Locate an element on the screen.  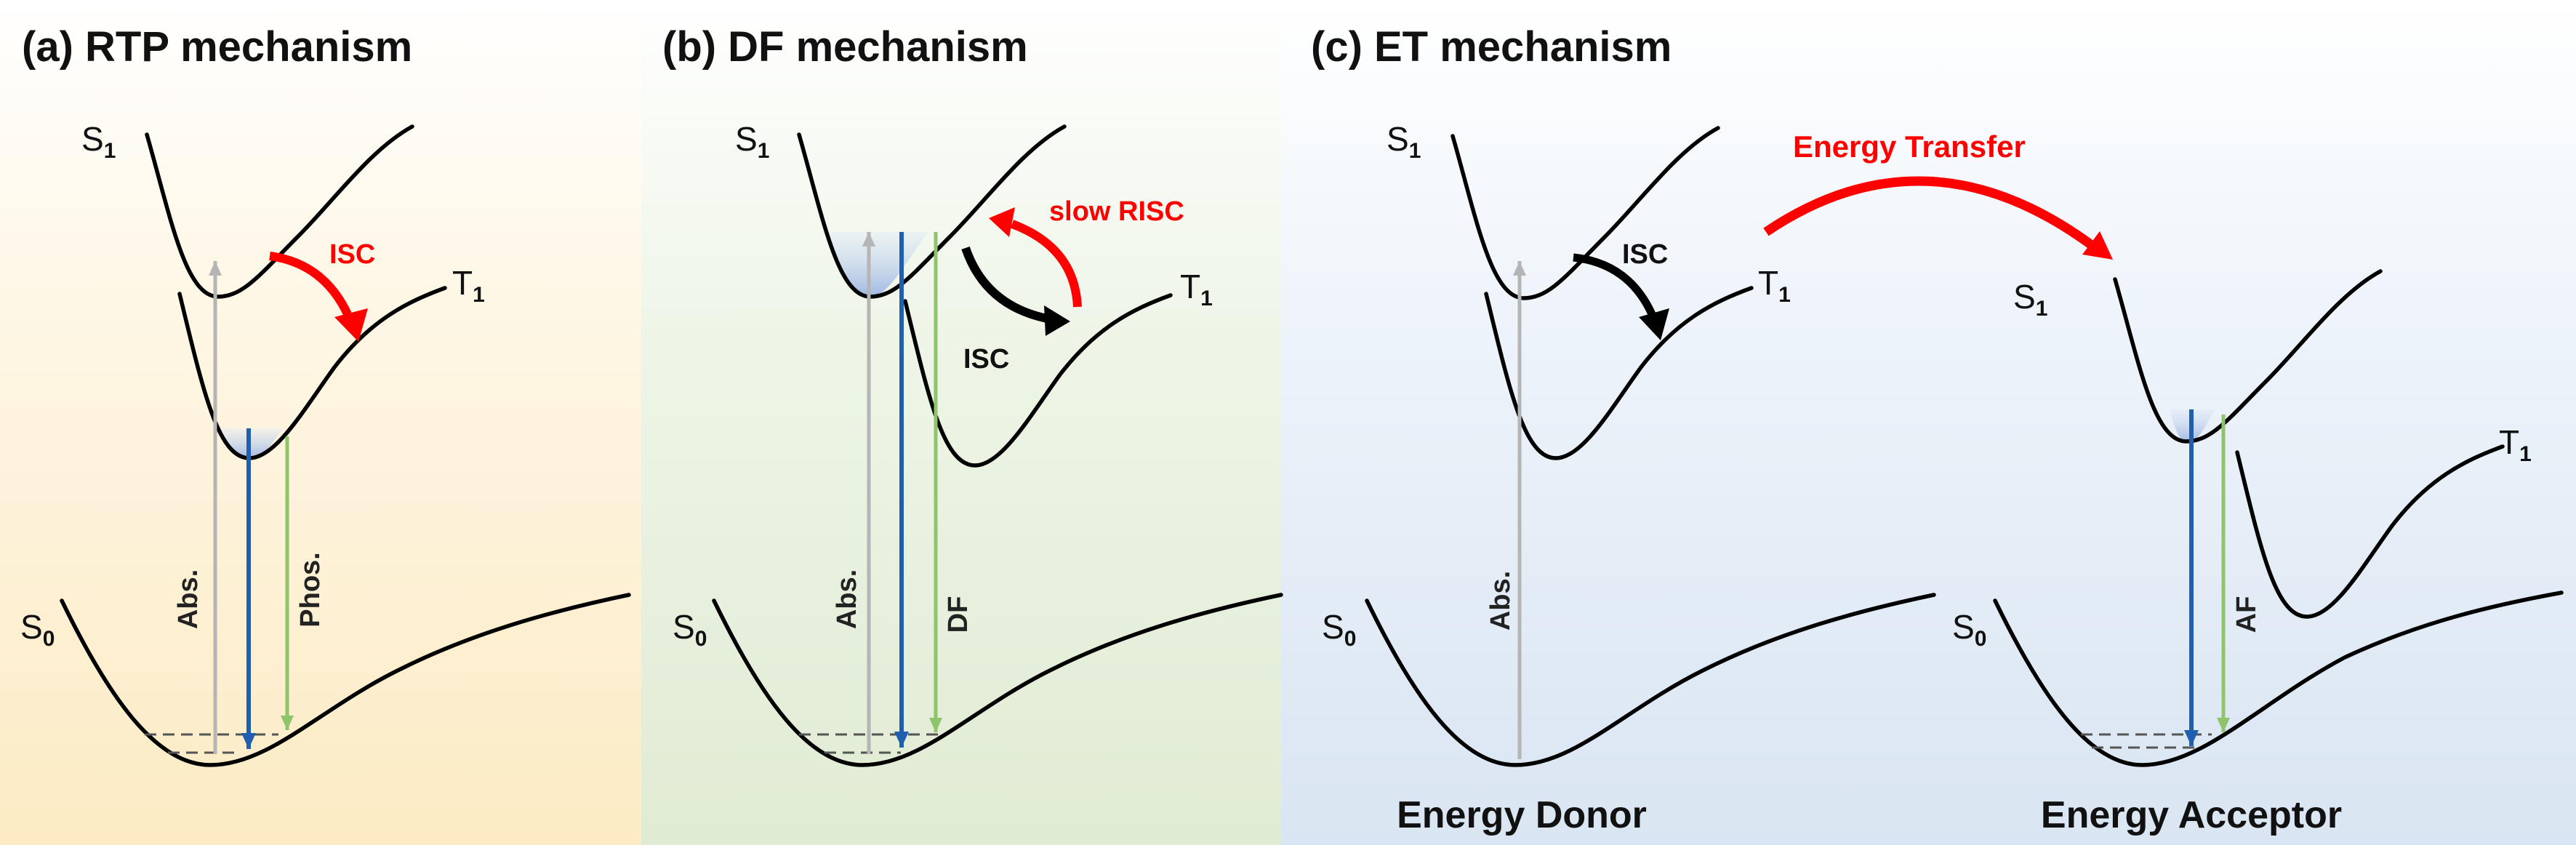
delayed-fluorescence-label: DF is located at coordinates (958, 614).